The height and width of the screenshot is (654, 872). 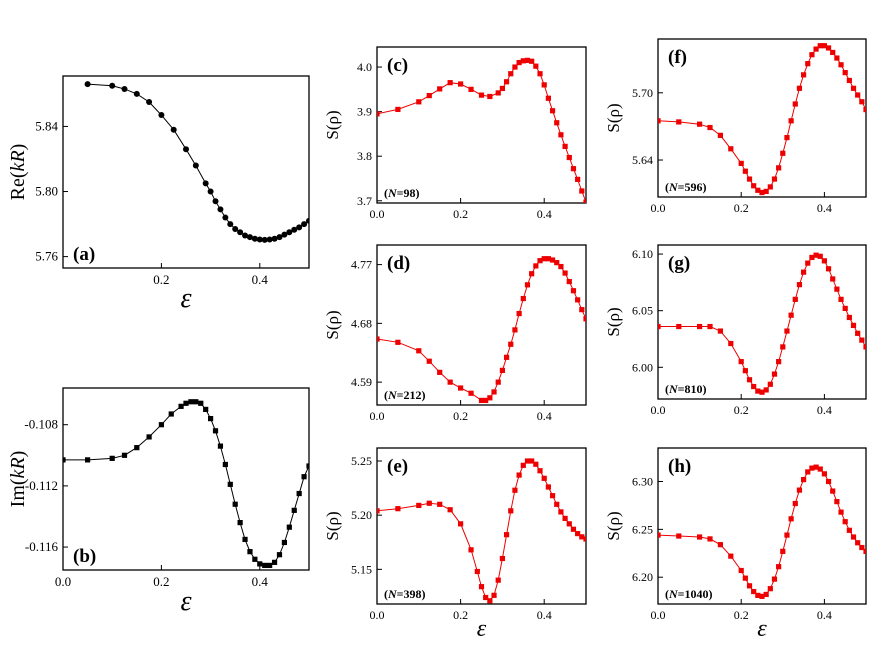 I want to click on y-tick-label-c: 3.7, so click(x=364, y=201).